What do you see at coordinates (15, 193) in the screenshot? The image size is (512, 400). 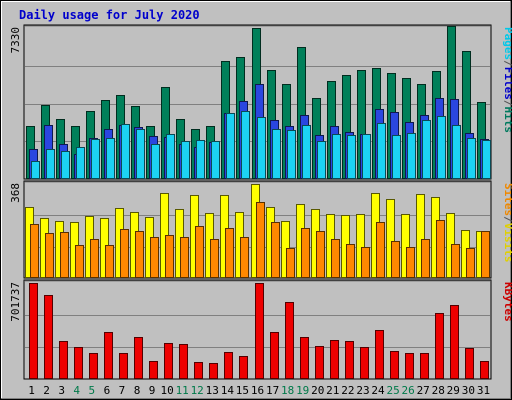 I see `y-max-label: 368` at bounding box center [15, 193].